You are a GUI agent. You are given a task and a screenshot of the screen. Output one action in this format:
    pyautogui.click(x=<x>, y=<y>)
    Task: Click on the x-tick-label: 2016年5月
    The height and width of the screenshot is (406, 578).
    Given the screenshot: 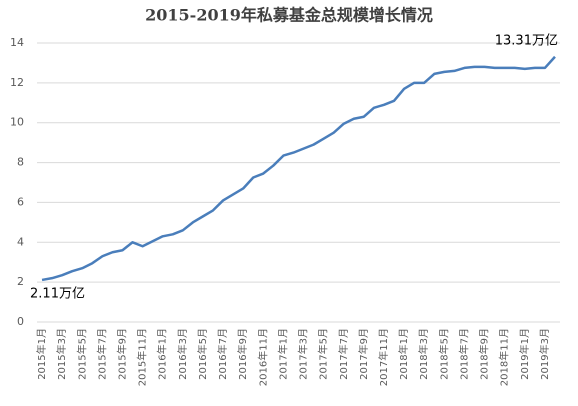 What is the action you would take?
    pyautogui.click(x=202, y=354)
    